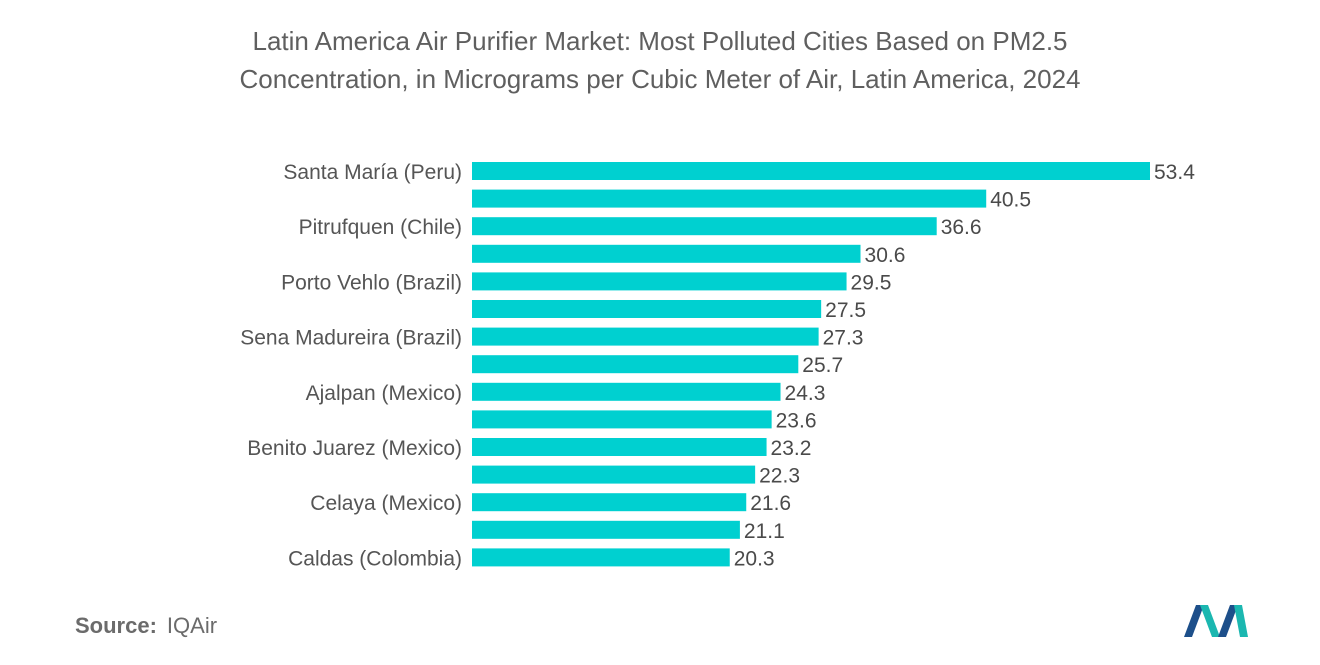  Describe the element at coordinates (1010, 200) in the screenshot. I see `bar-value-label: 40.5` at that location.